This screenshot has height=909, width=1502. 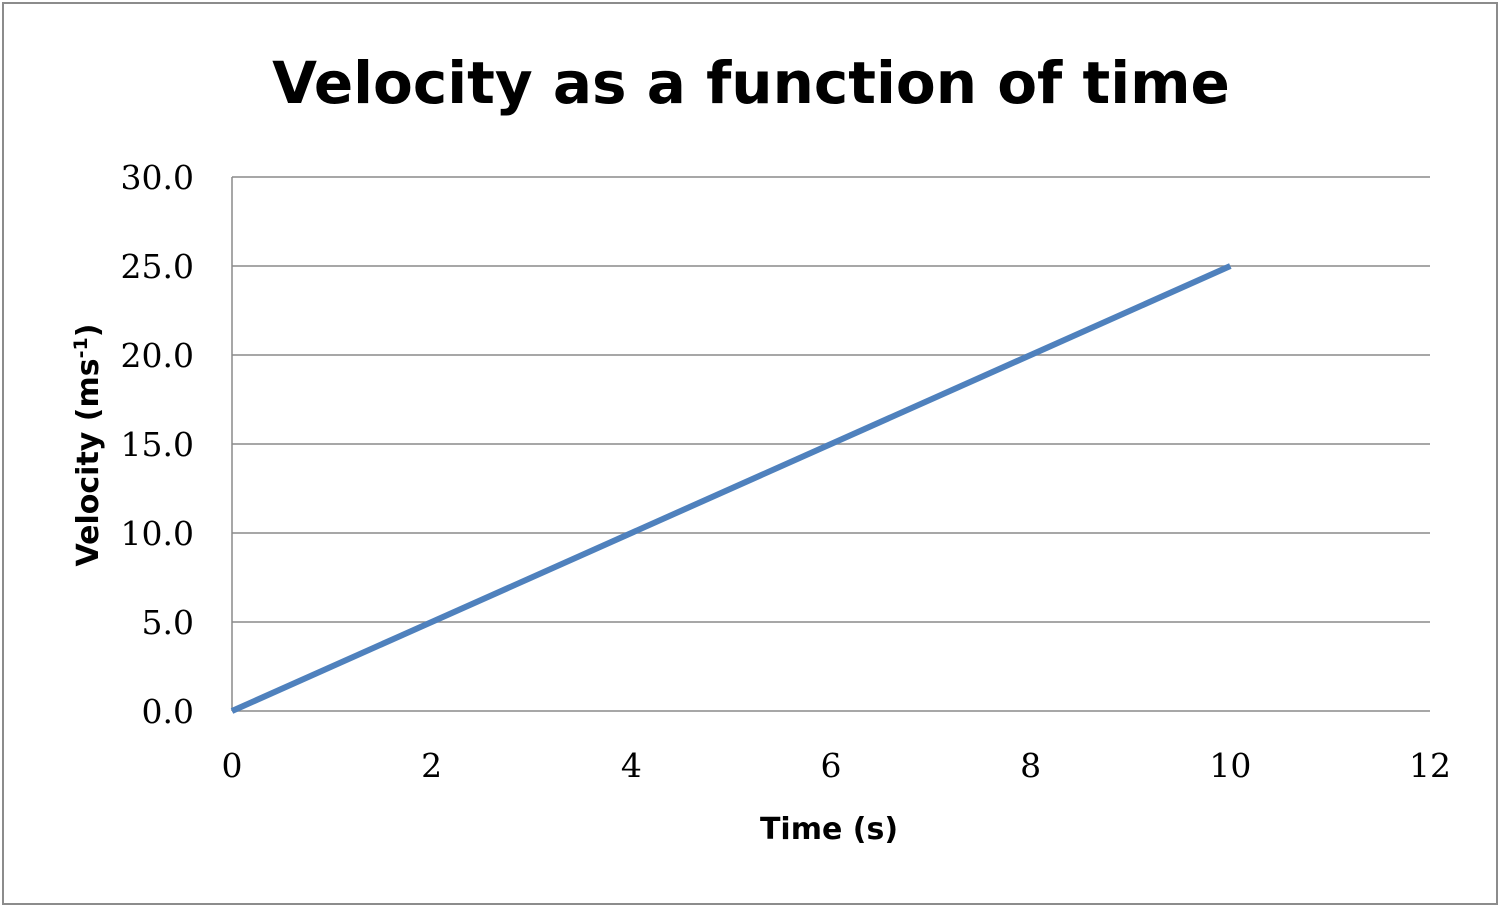 I want to click on y-axis-title-main: Velocity (ms, so click(x=88, y=462).